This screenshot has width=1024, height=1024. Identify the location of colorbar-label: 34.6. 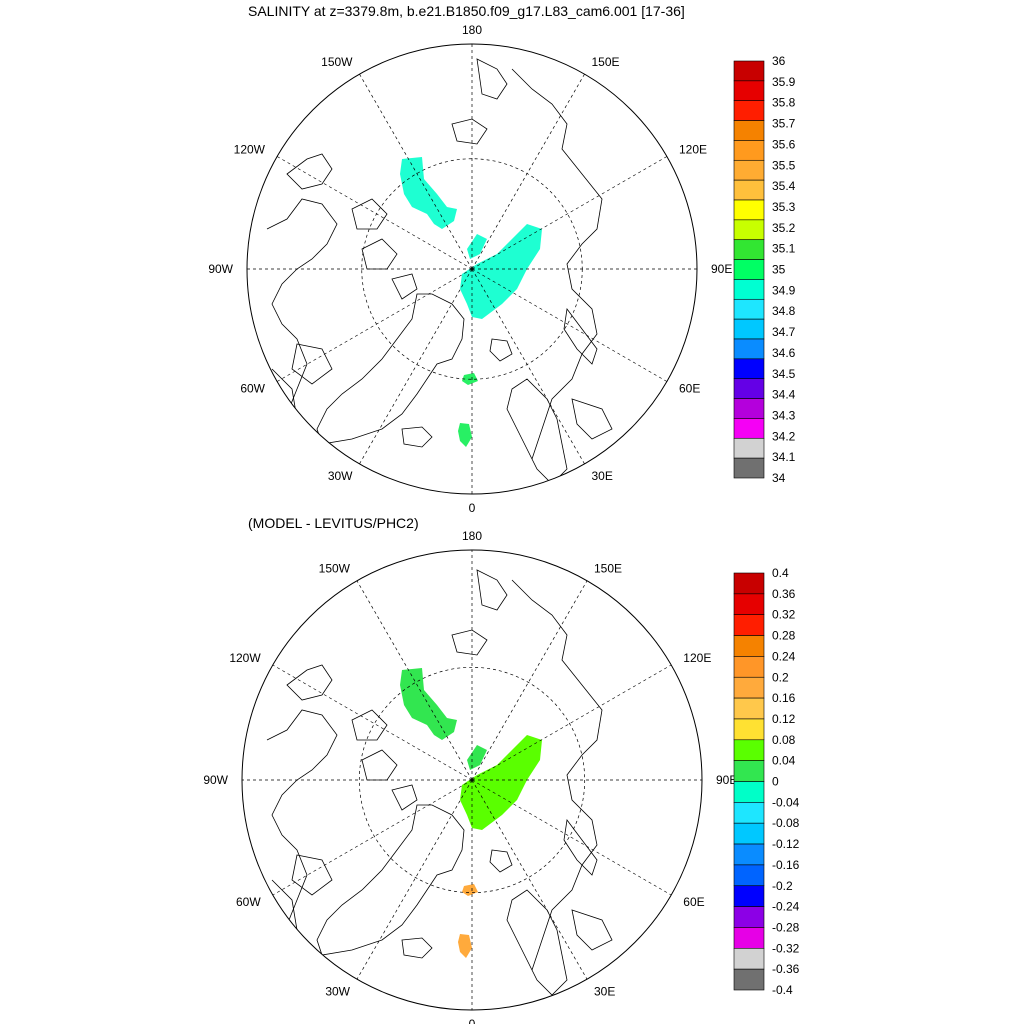
(784, 353).